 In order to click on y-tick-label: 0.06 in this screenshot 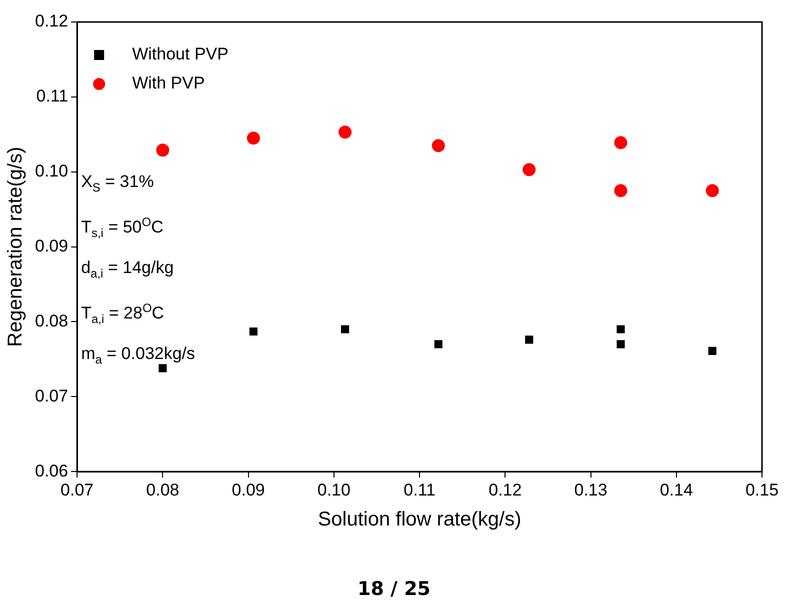, I will do `click(51, 470)`.